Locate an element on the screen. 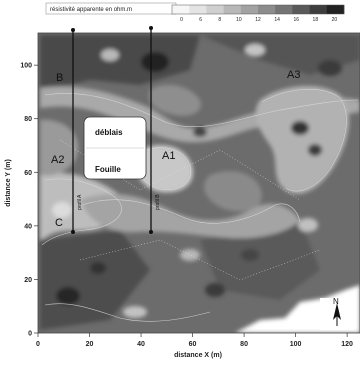  north-label: N is located at coordinates (336, 301).